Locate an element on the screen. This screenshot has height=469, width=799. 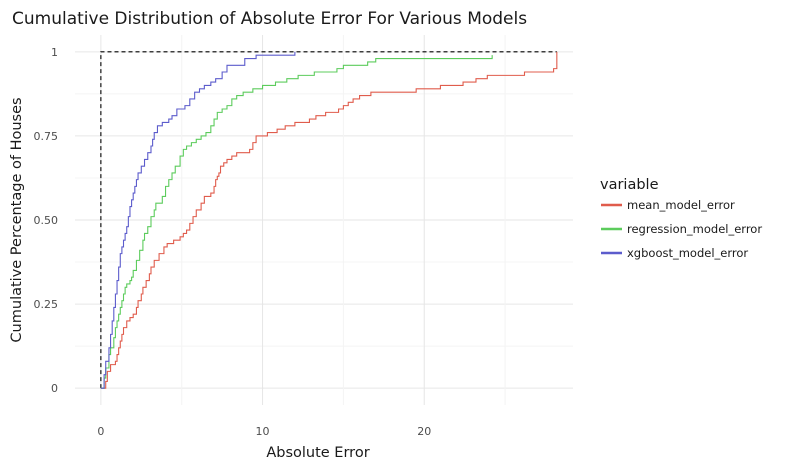
legend-label: mean_model_error is located at coordinates (681, 205).